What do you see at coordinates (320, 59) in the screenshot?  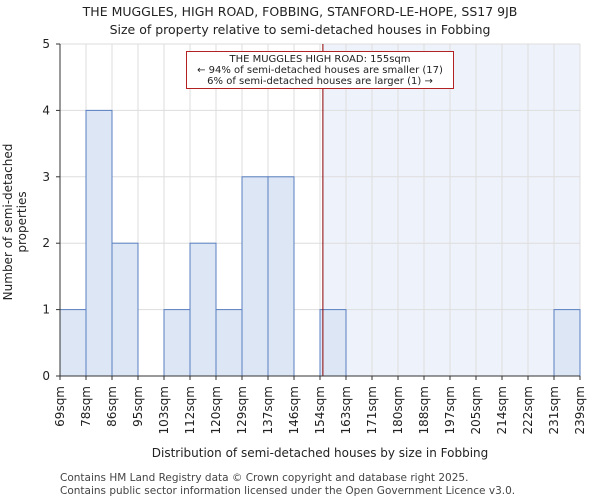 I see `annotation-line-1: THE MUGGLES HIGH ROAD: 155sqm` at bounding box center [320, 59].